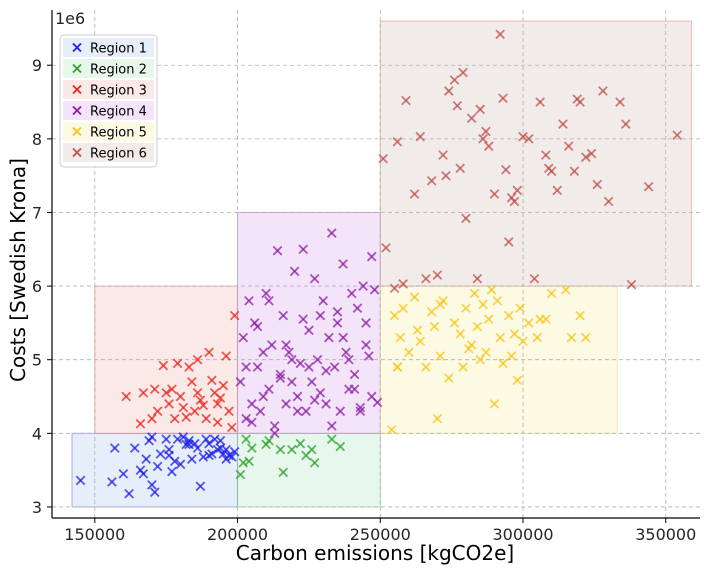  Describe the element at coordinates (522, 534) in the screenshot. I see `x-tick-label: 300000` at that location.